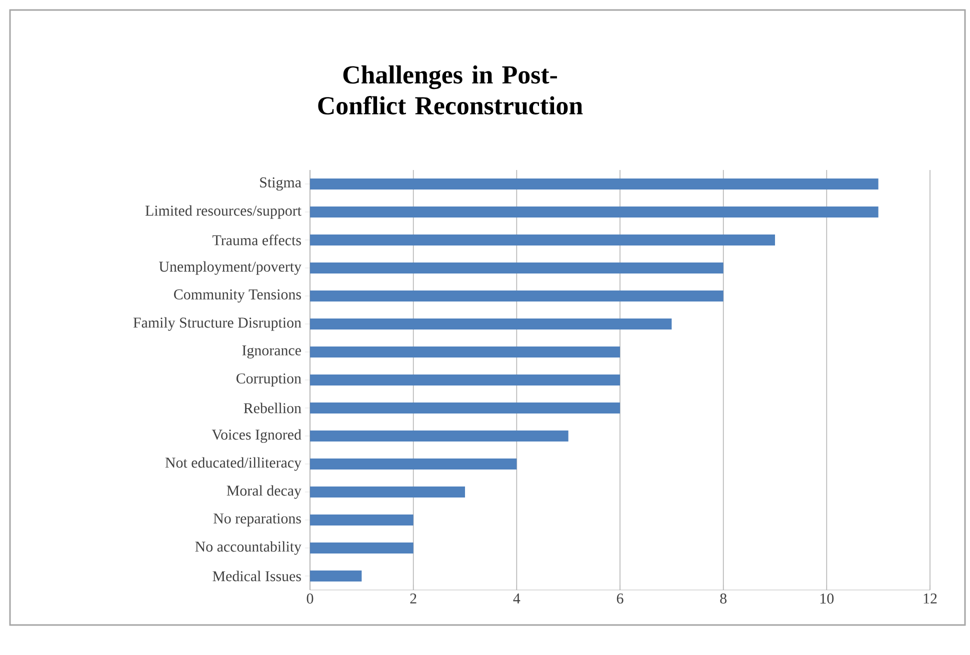 The image size is (970, 655). What do you see at coordinates (310, 599) in the screenshot?
I see `x-tick-label: 0` at bounding box center [310, 599].